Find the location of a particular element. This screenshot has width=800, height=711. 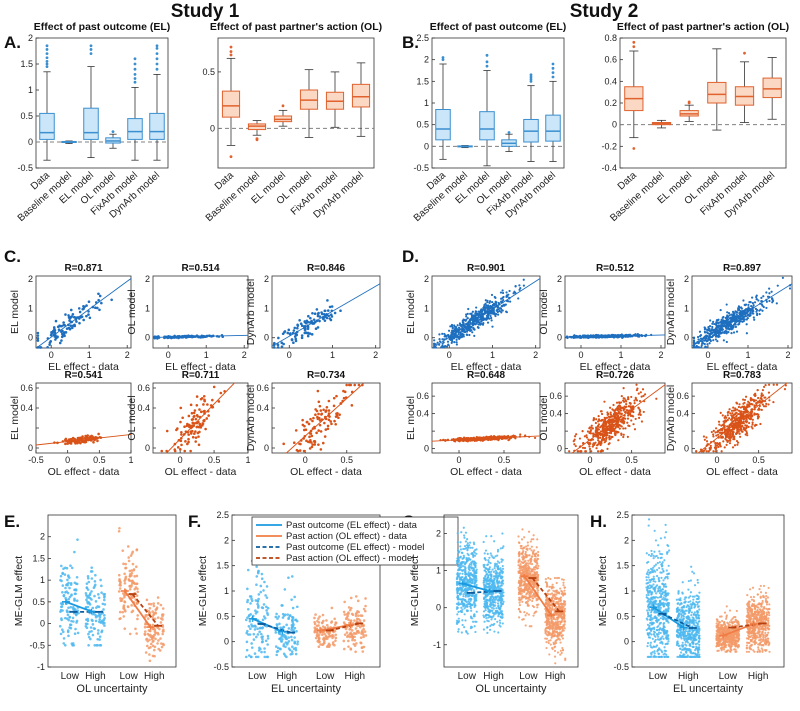

C6-title: R=0.734 is located at coordinates (326, 375).